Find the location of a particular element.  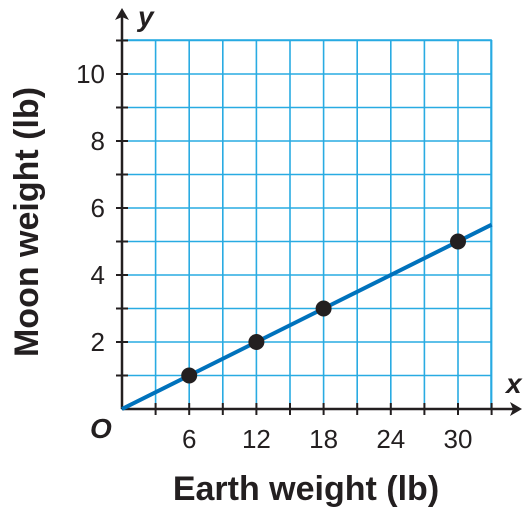

y-tick-label: 4 is located at coordinates (98, 275).